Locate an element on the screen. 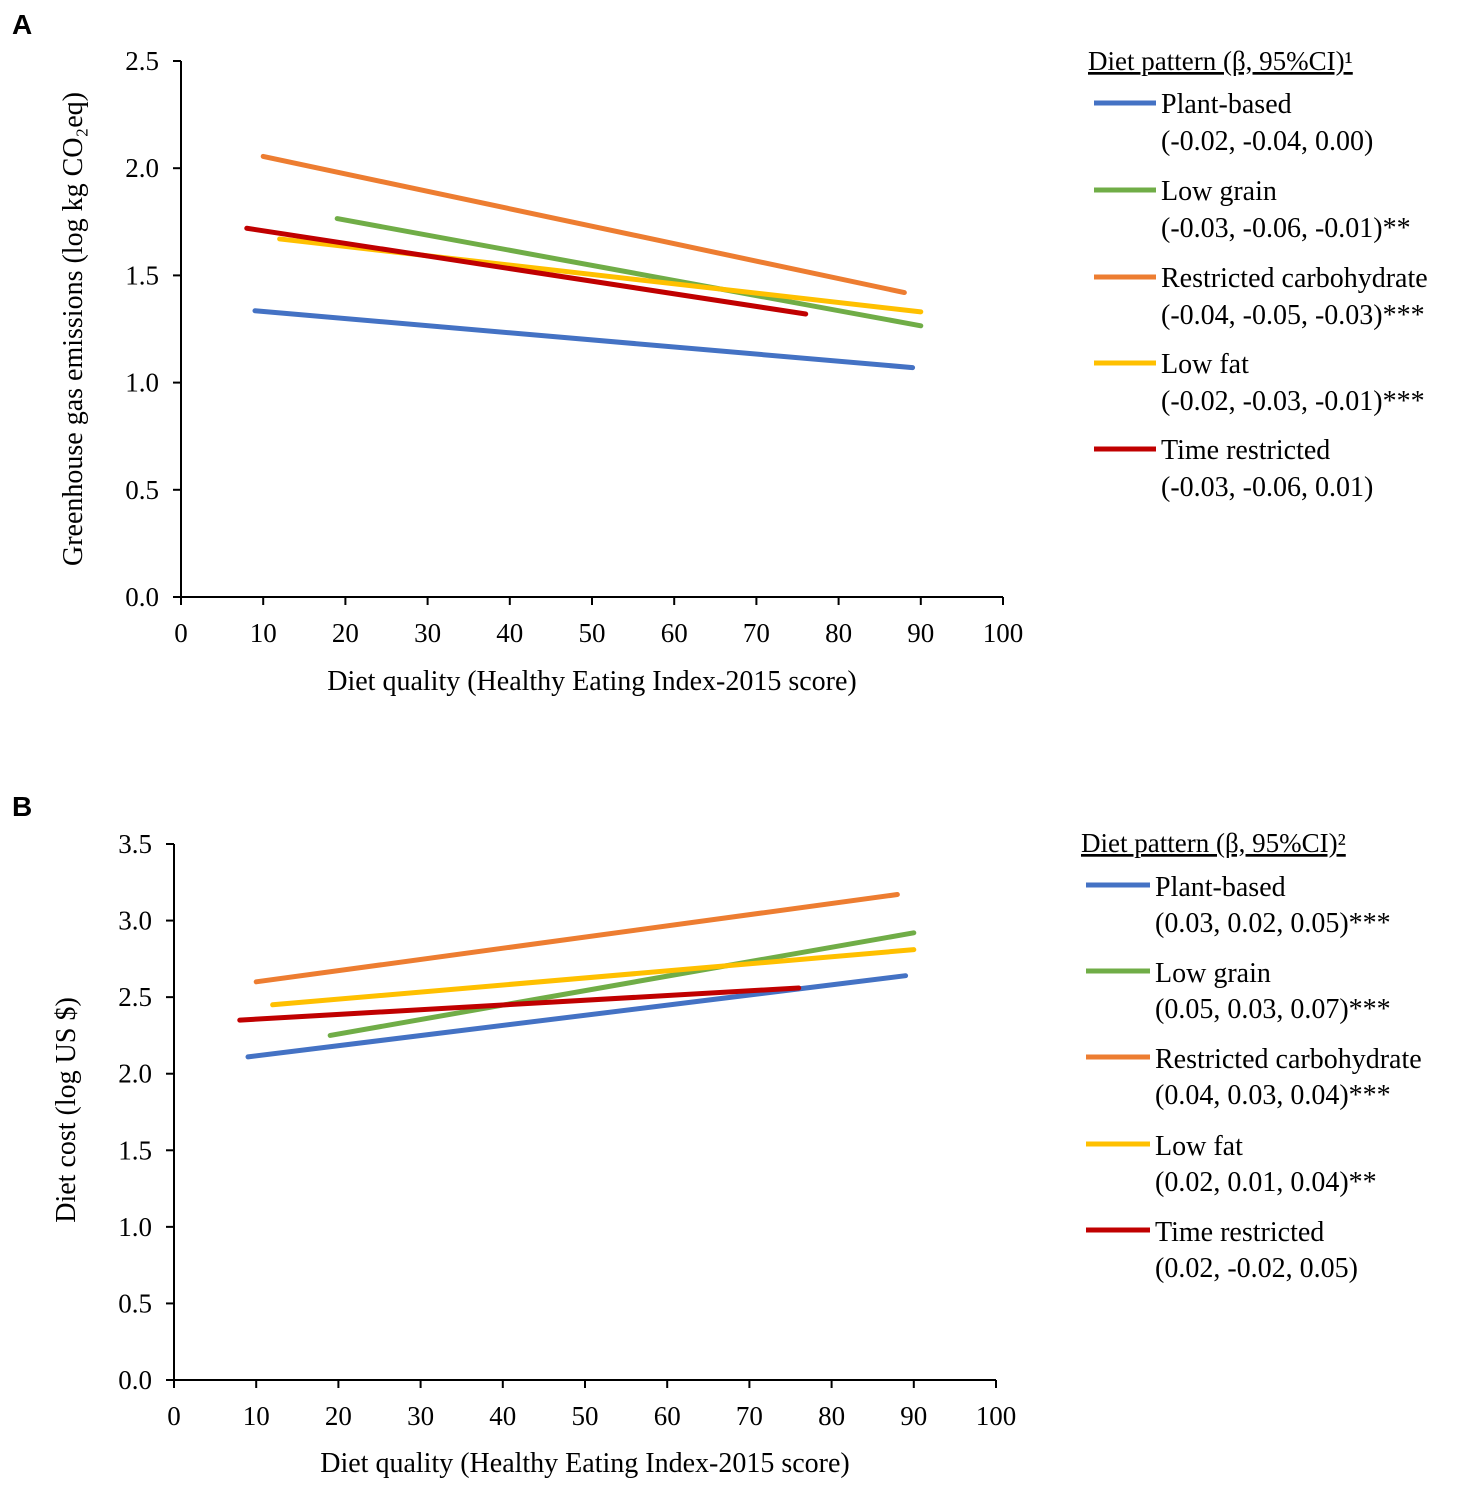 This screenshot has width=1476, height=1494. legend-item-low-grain: Low grain (-0.03, -0.06, -0.01)** is located at coordinates (1252, 210).